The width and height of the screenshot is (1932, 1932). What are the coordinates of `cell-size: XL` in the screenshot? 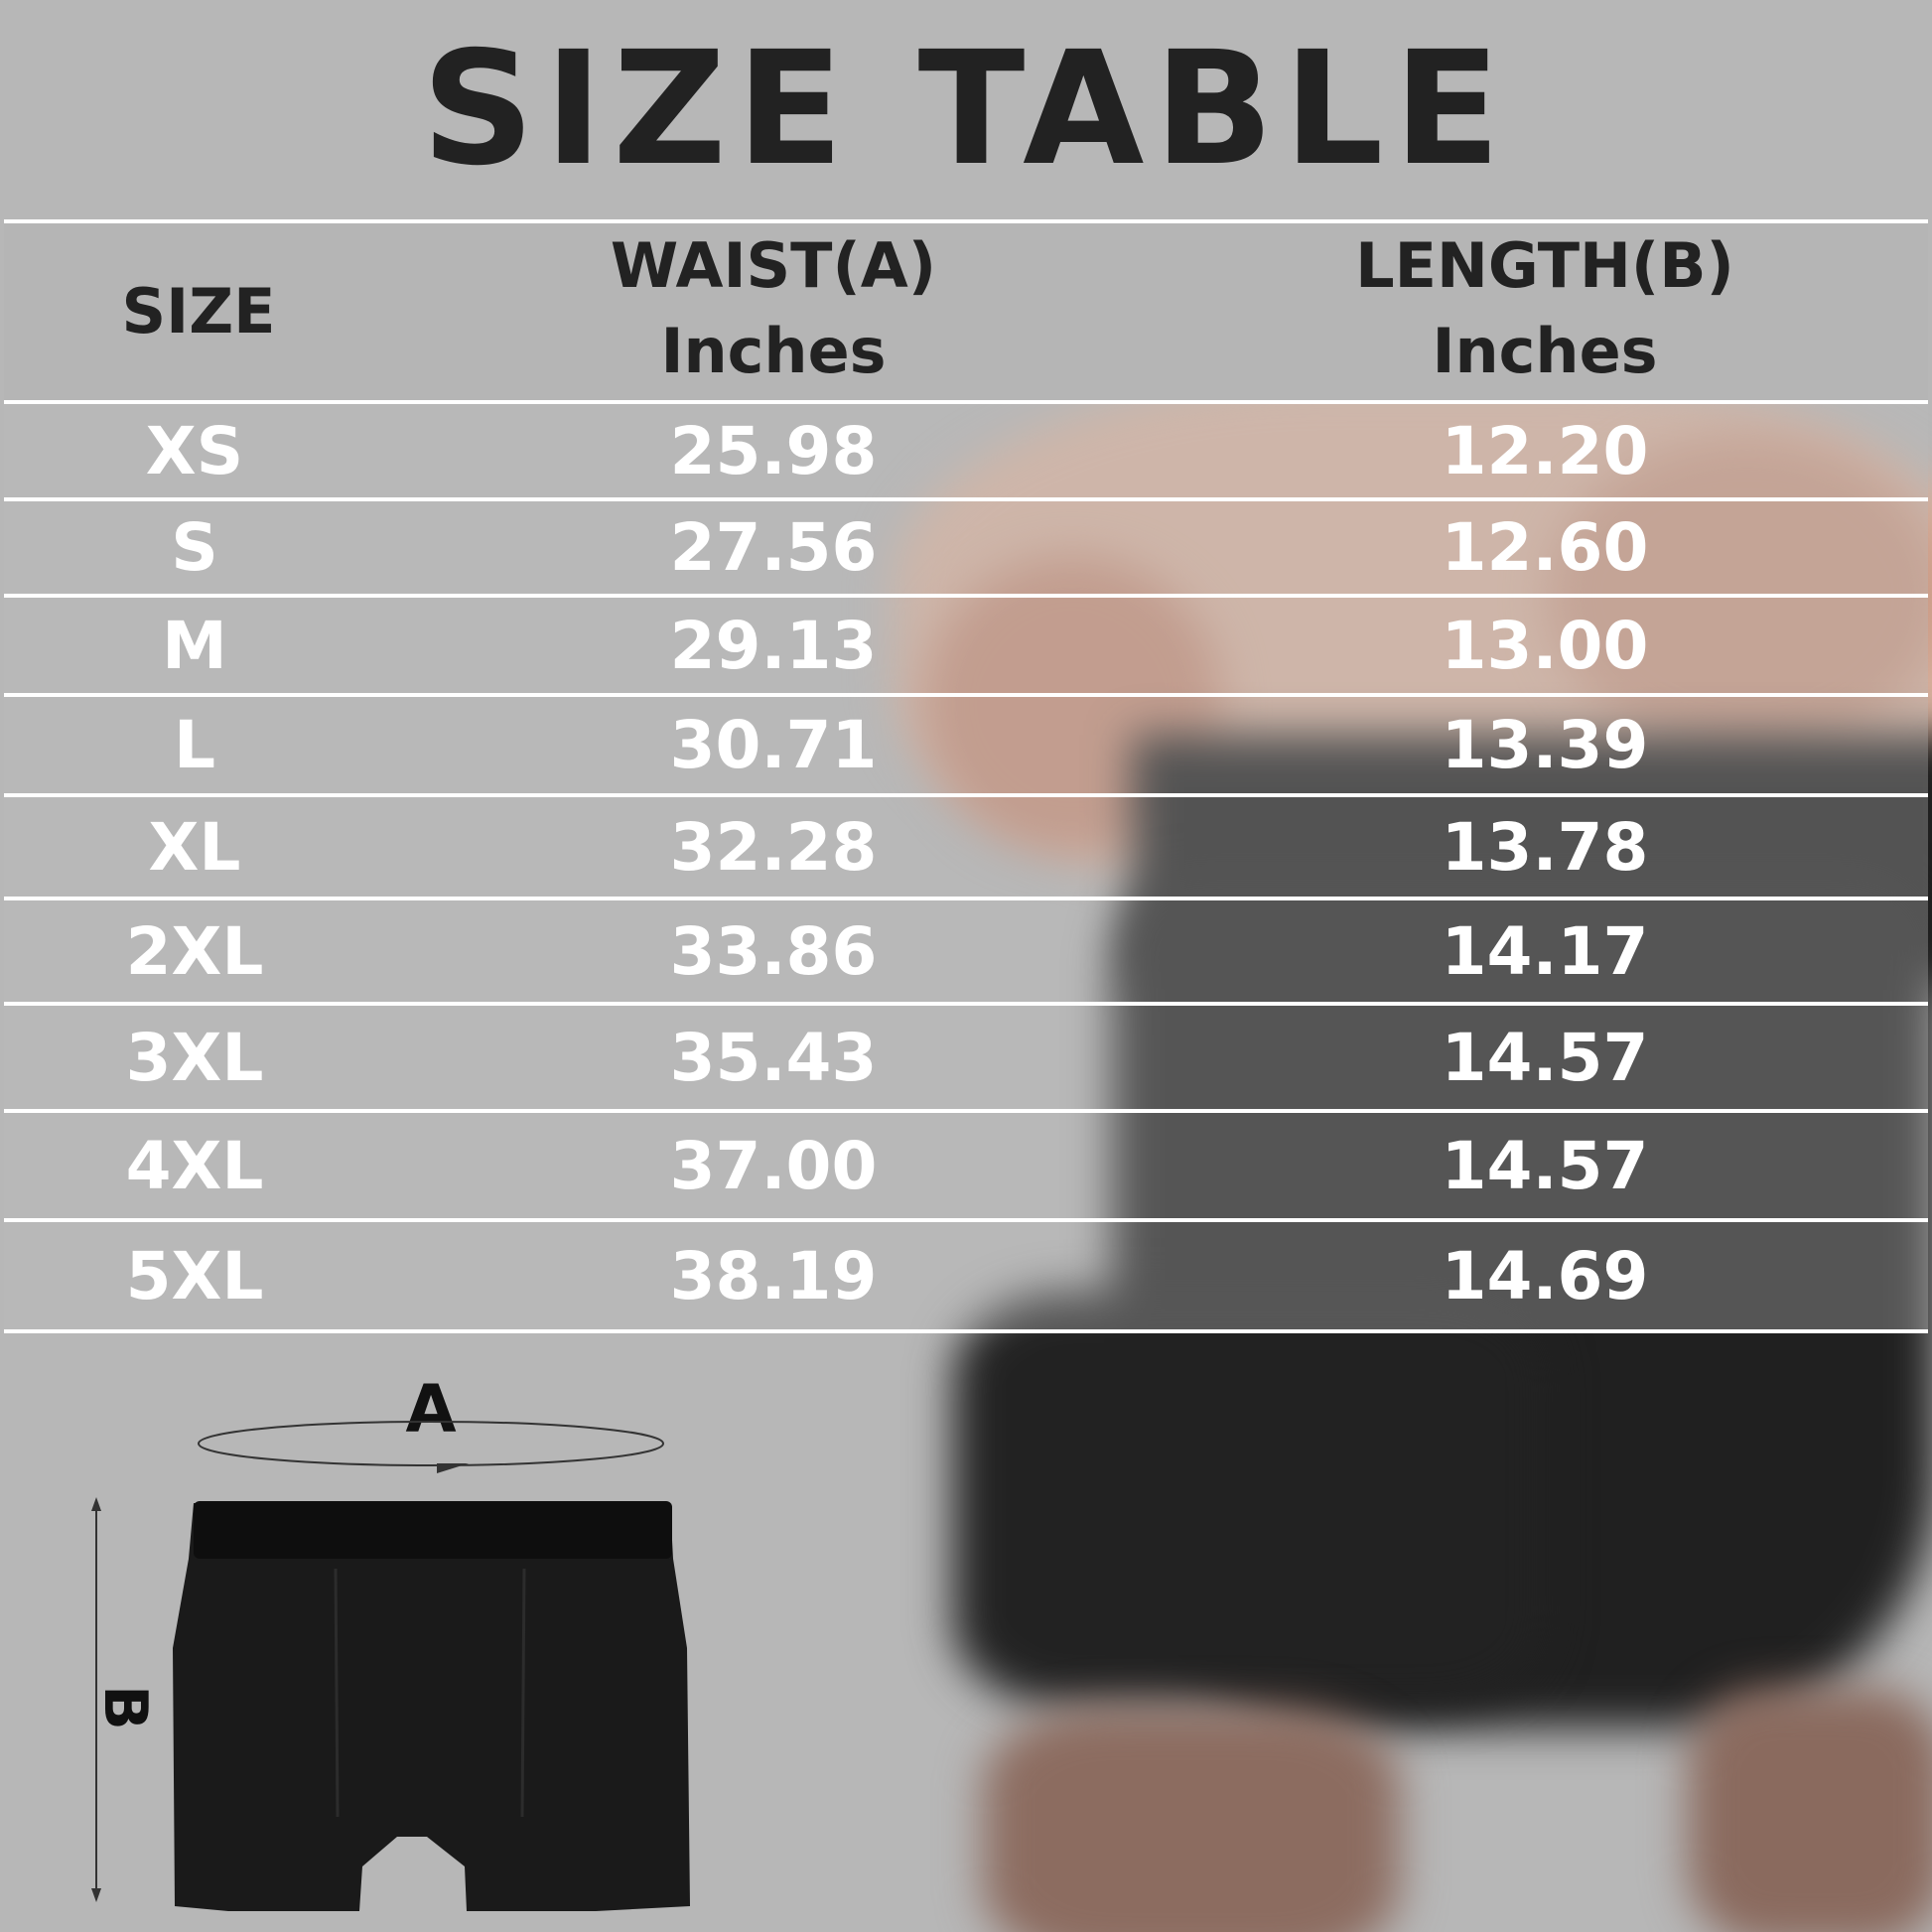 It's located at (195, 847).